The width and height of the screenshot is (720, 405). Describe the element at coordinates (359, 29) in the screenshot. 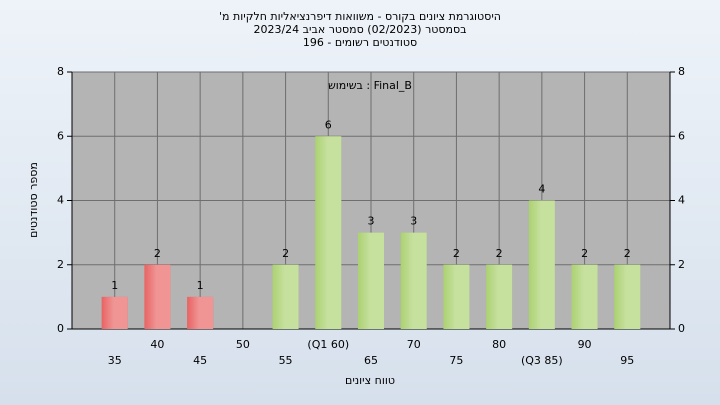

I see `chart-subtitle: בסמסטר (02/2023) סמסטר אביב 2023/24` at that location.